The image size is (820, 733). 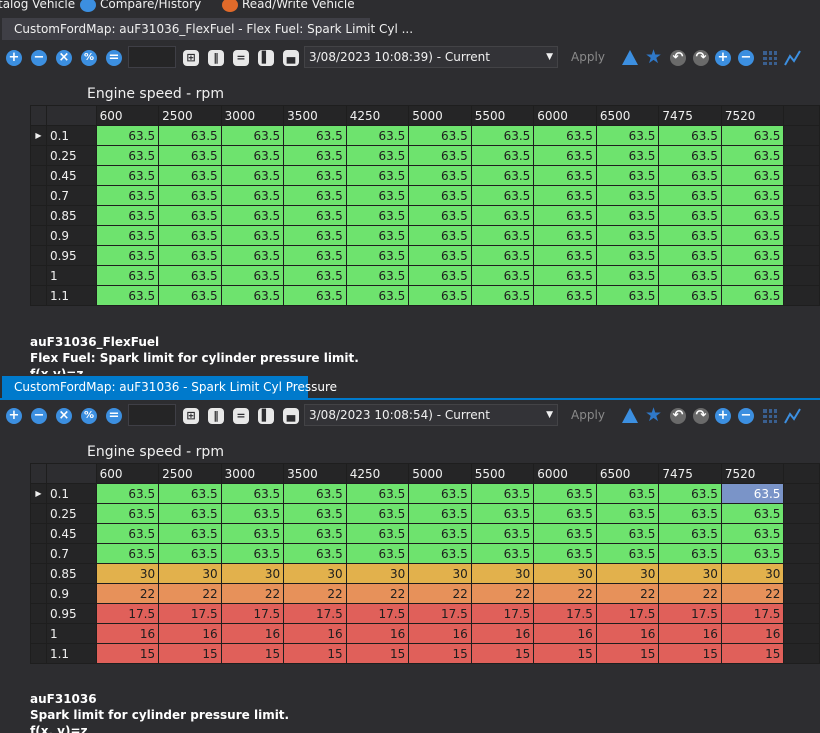 What do you see at coordinates (216, 58) in the screenshot?
I see `interpolate-vertical-icon: ‖` at bounding box center [216, 58].